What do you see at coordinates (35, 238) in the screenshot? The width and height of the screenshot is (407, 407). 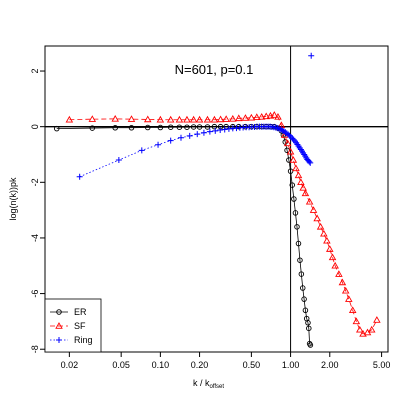 I see `y-tick-label: -4` at bounding box center [35, 238].